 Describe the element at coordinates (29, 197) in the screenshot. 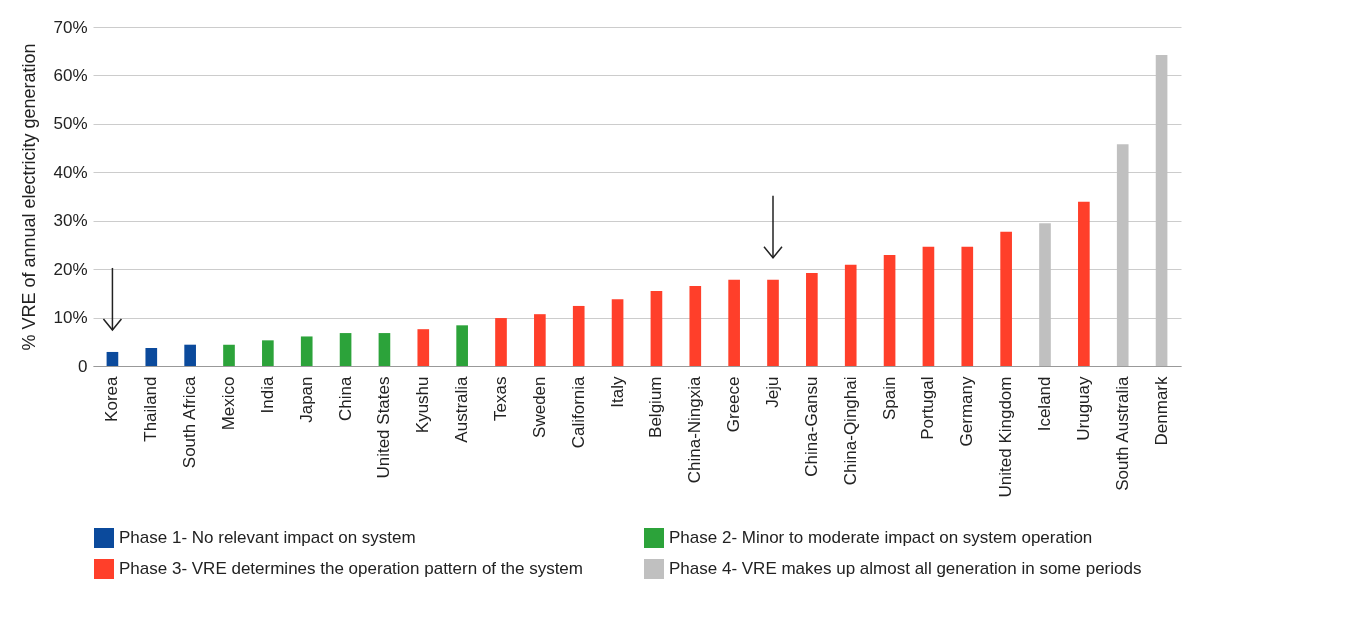

I see `y-axis-title: % VRE of annual electricity generation` at that location.